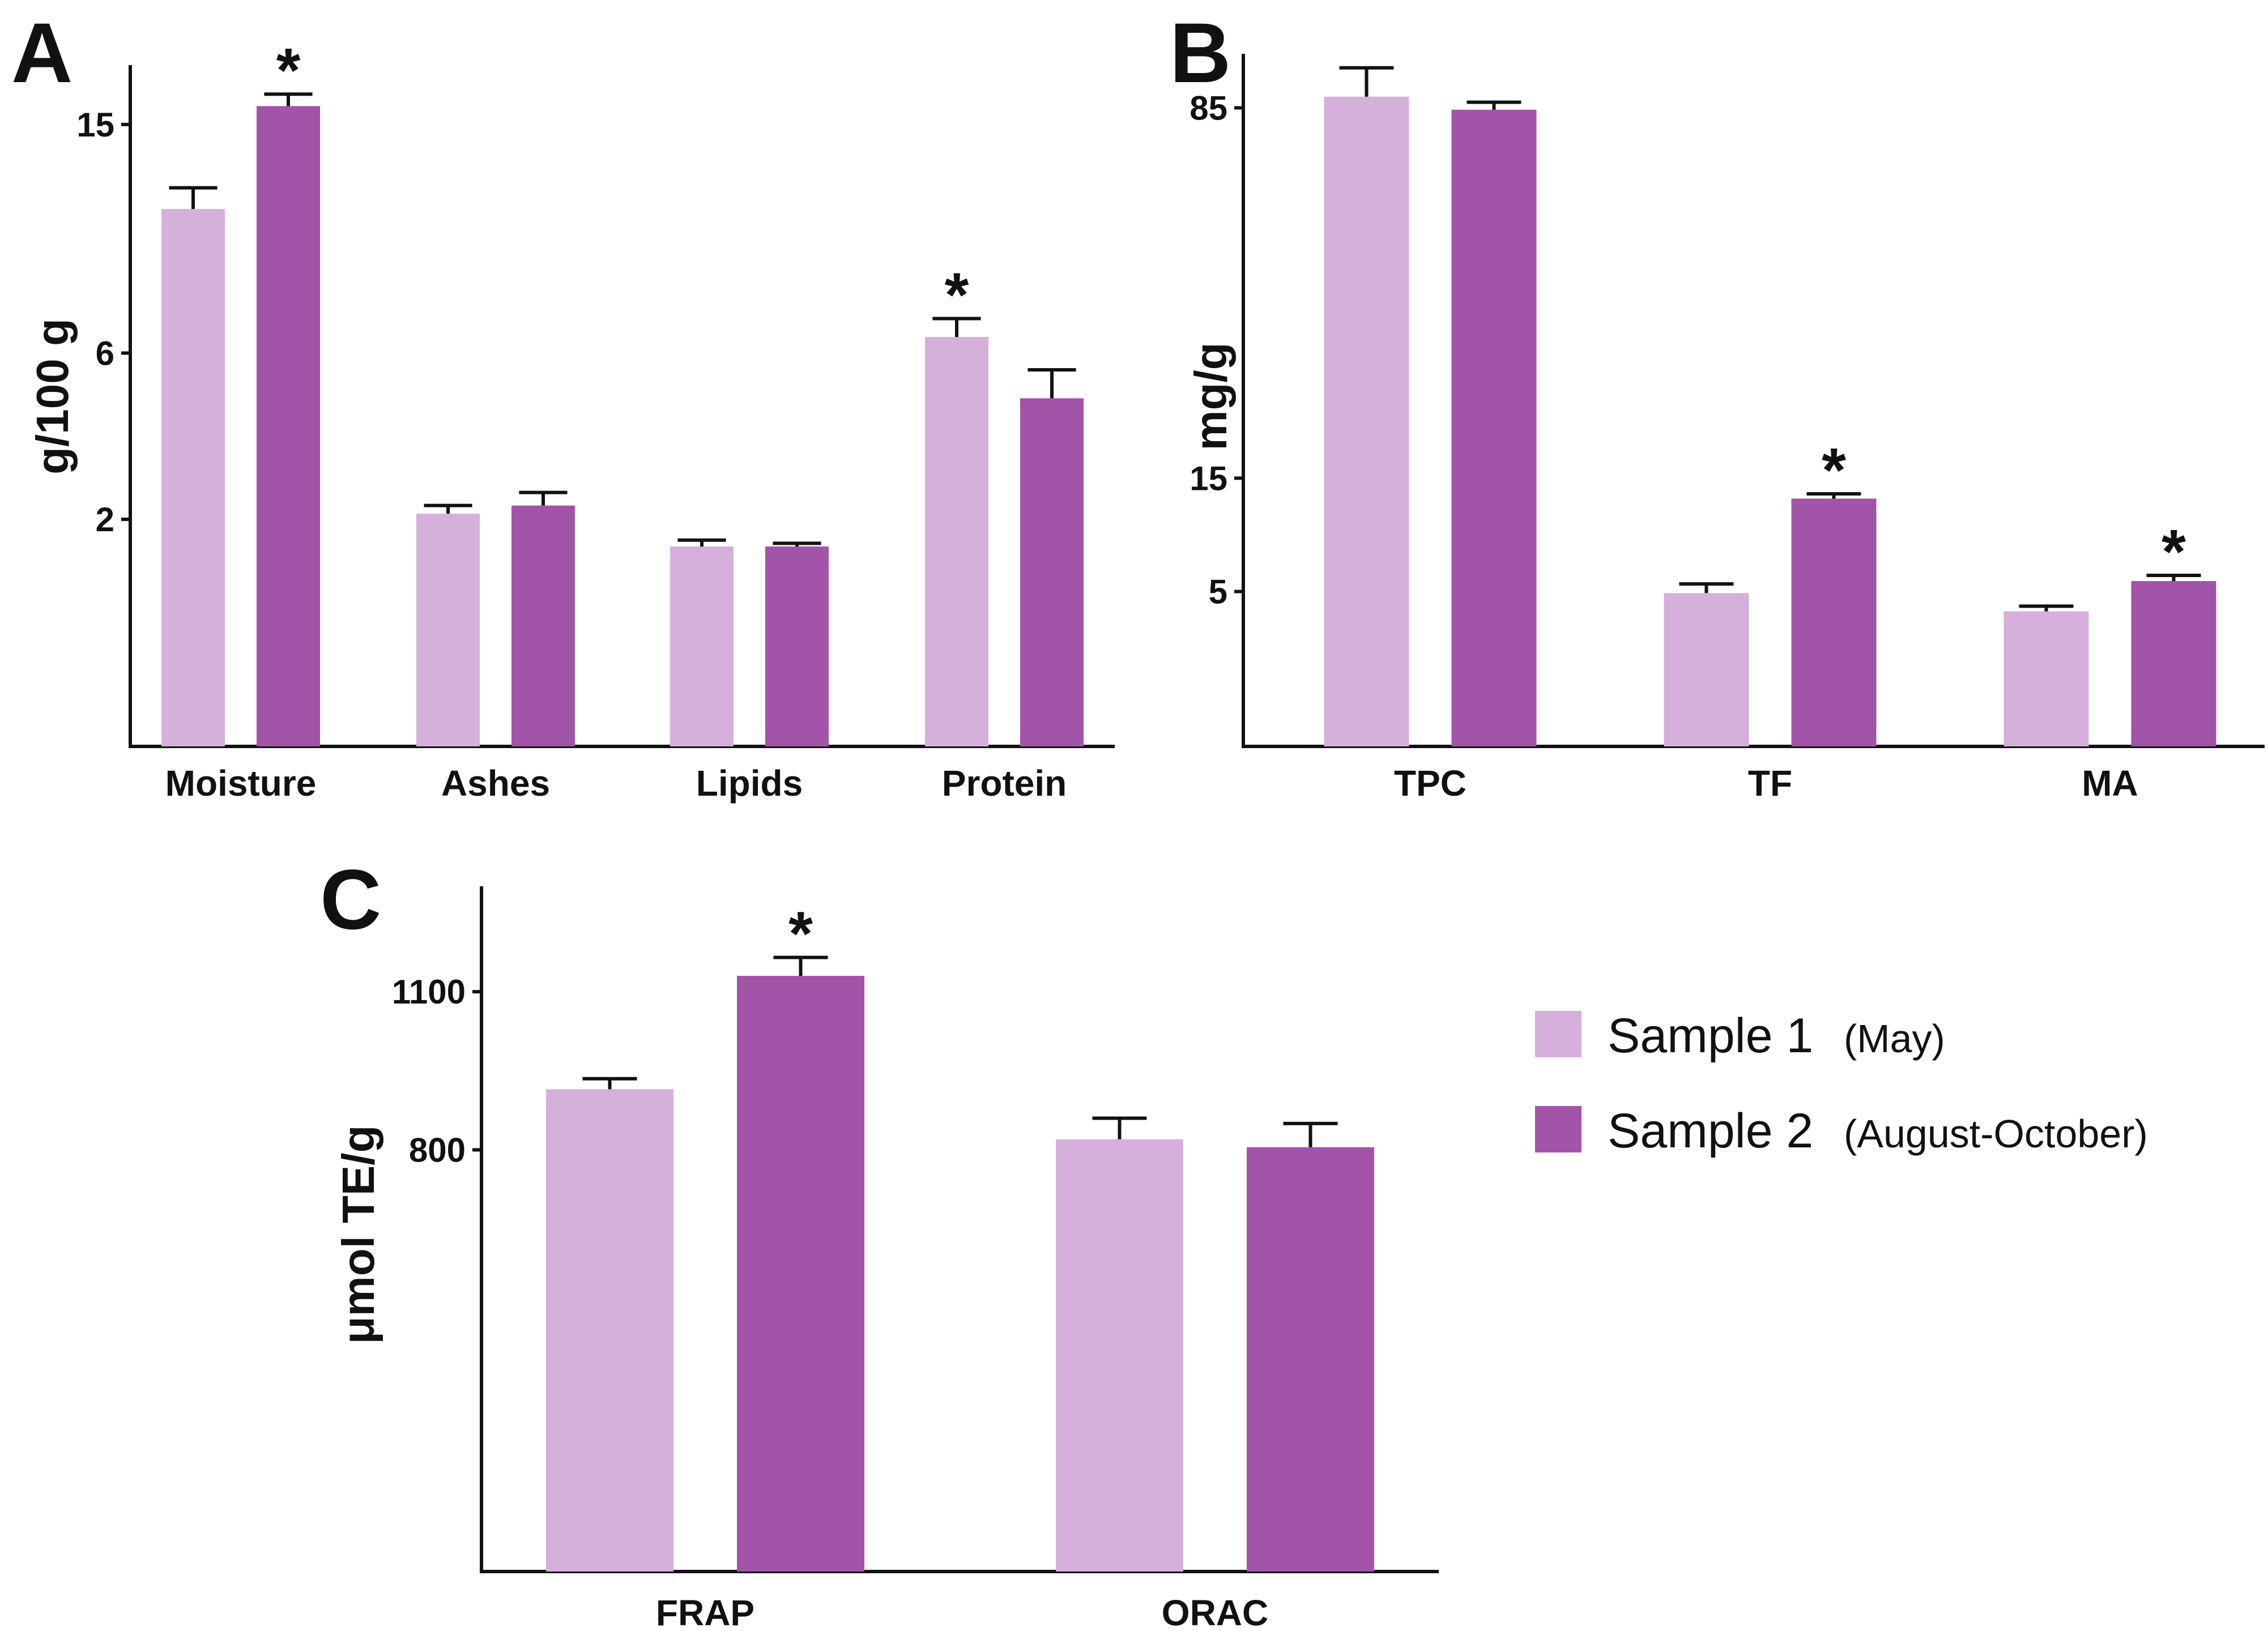 Image resolution: width=2268 pixels, height=1631 pixels. Describe the element at coordinates (1707, 670) in the screenshot. I see `bar-sample-1-tf` at that location.